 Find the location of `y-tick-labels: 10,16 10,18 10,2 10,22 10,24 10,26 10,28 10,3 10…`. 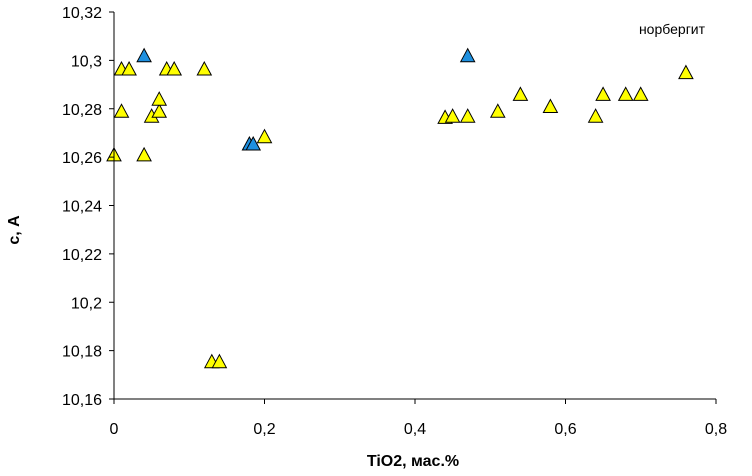

y-tick-labels: 10,16 10,18 10,2 10,22 10,24 10,26 10,28 10,3 10… is located at coordinates (82, 207).